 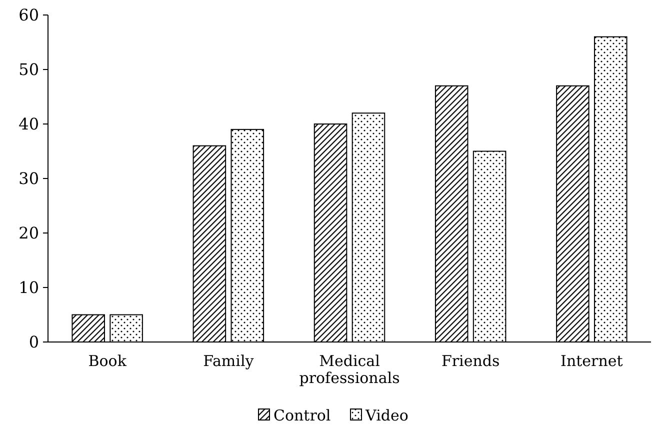 I want to click on y-tick-label: 10, so click(x=28, y=288).